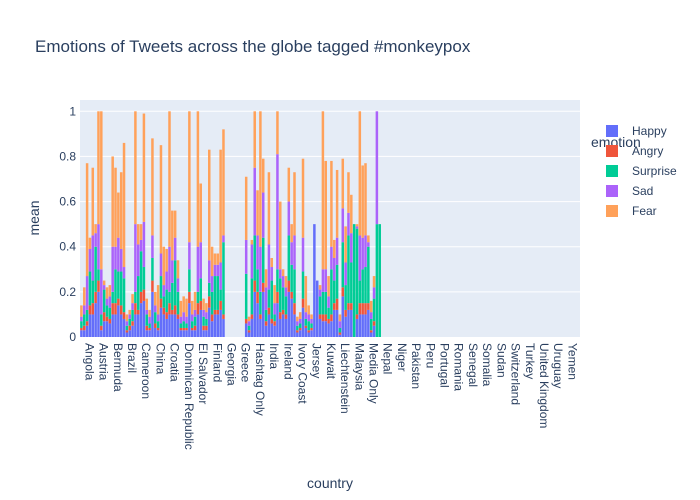 The width and height of the screenshot is (700, 500). I want to click on x-tick-label: Switzerland, so click(516, 374).